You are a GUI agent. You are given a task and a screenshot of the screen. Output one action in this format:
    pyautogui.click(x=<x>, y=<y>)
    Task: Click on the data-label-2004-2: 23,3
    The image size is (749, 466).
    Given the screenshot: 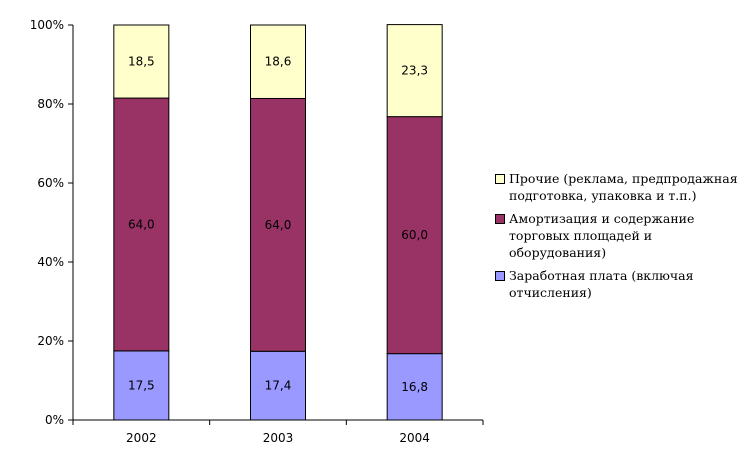 What is the action you would take?
    pyautogui.click(x=414, y=71)
    